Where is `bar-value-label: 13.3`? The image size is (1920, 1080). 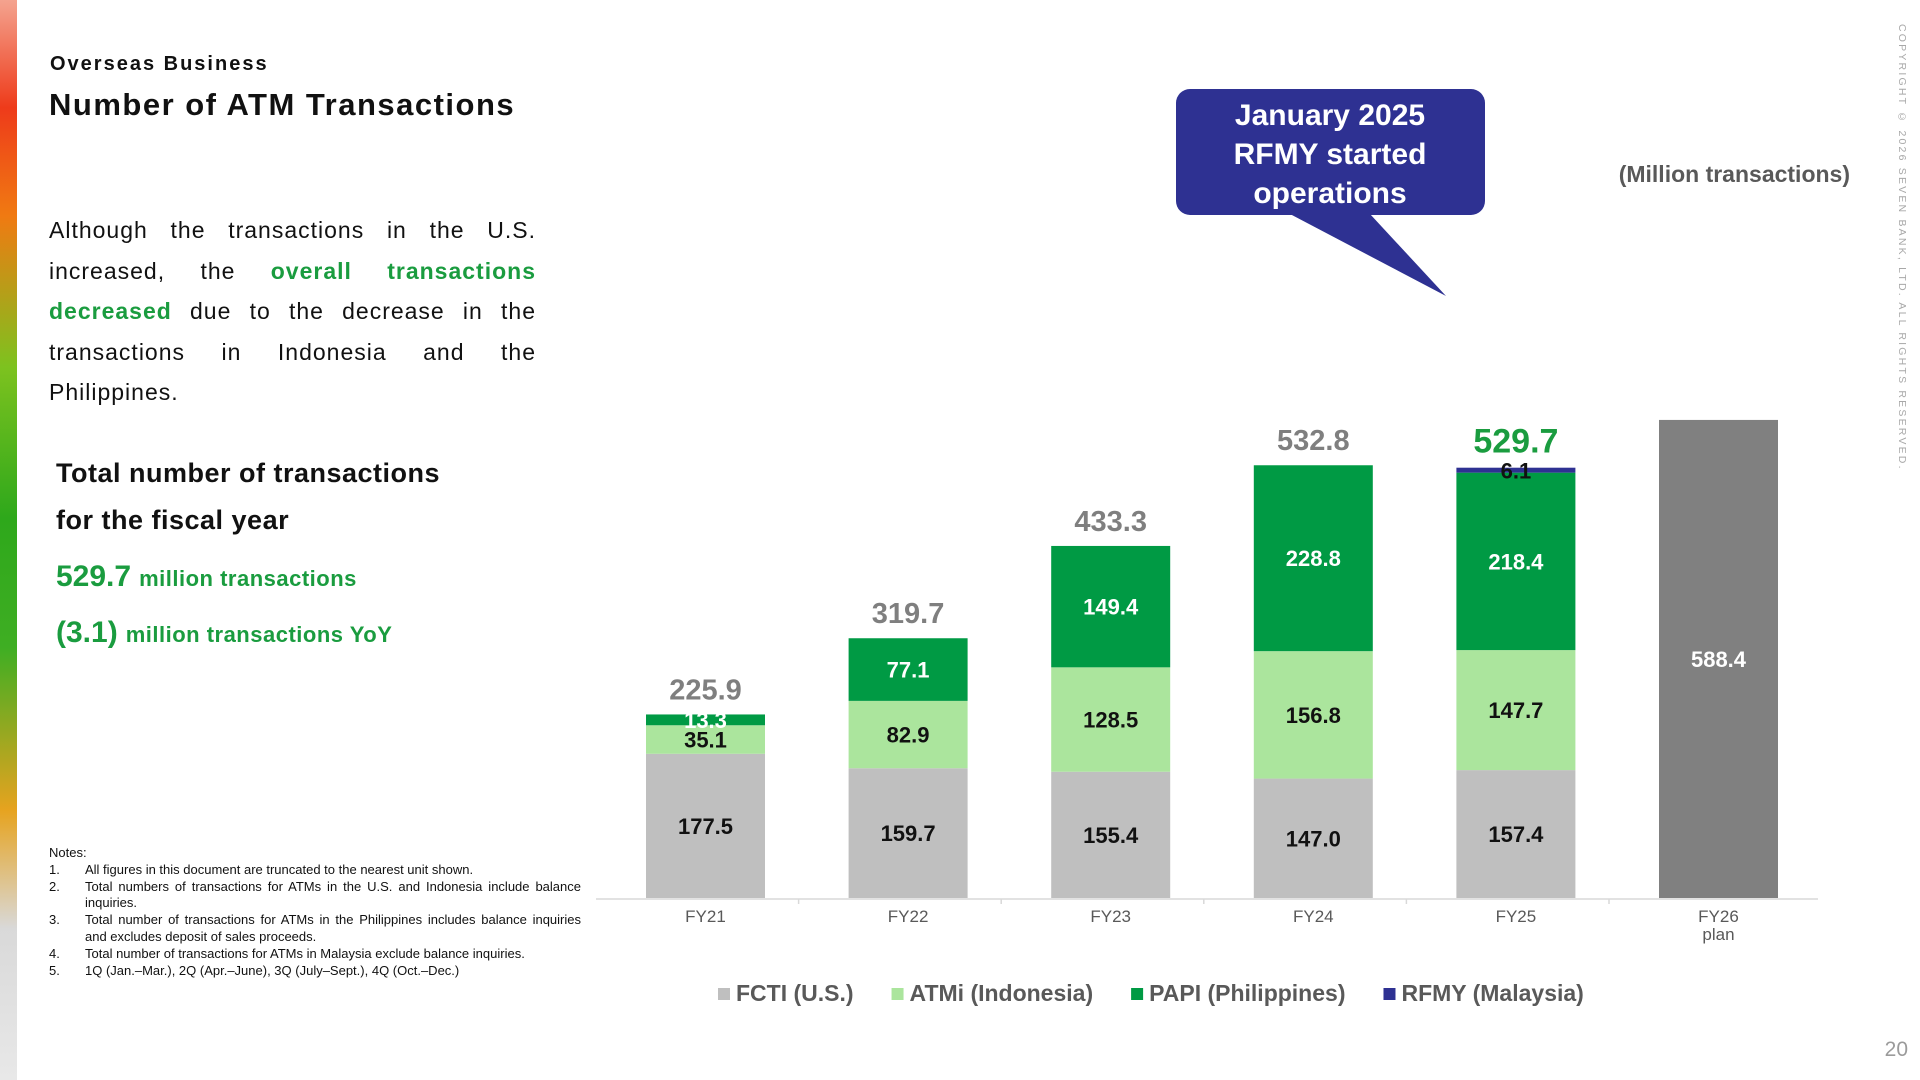
bar-value-label: 13.3 is located at coordinates (705, 720).